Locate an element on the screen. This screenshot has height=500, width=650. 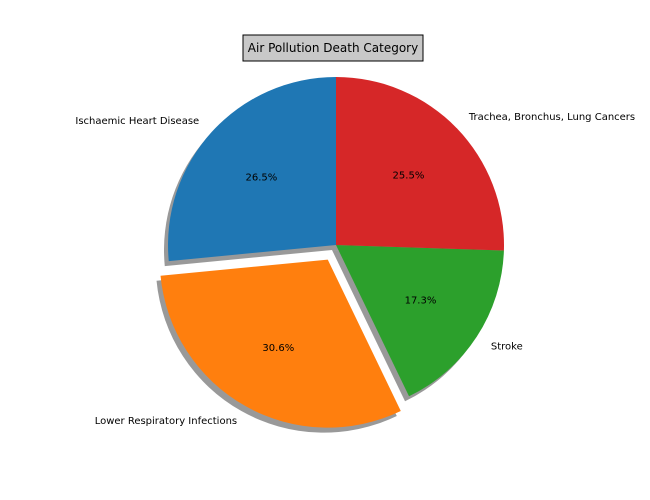
slice-lower-respiratory-infections is located at coordinates (280, 343).